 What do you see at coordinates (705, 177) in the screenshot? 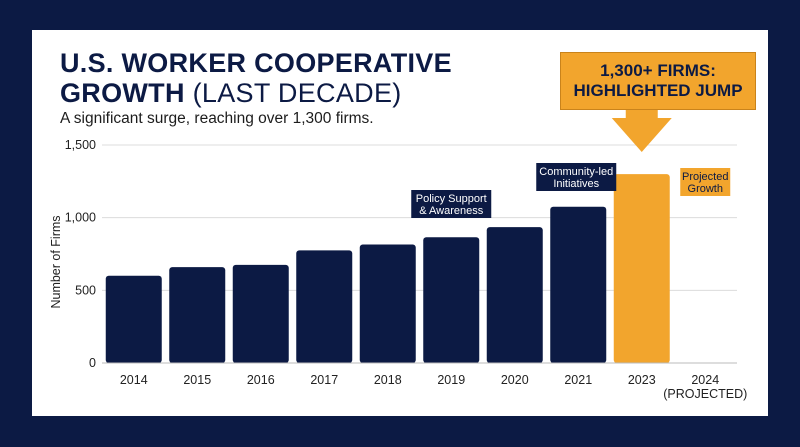
I see `annotation-text: Projected` at bounding box center [705, 177].